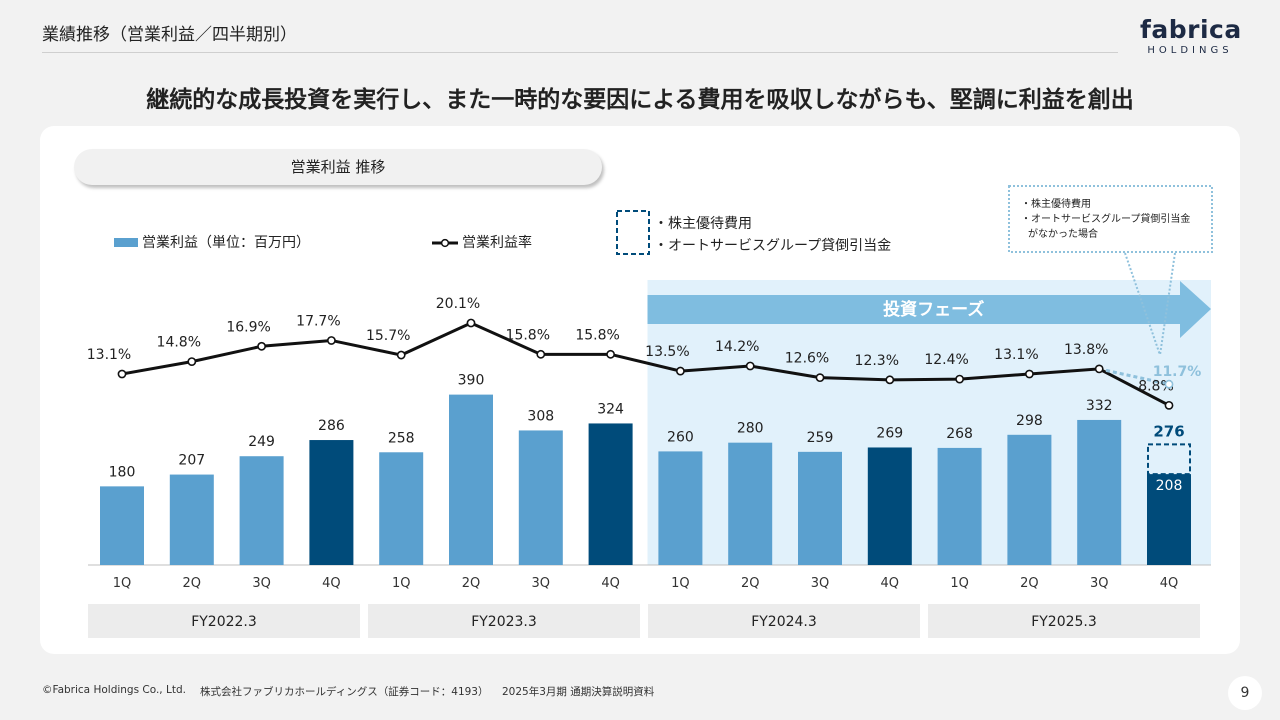 This screenshot has width=1280, height=720. Describe the element at coordinates (1177, 372) in the screenshot. I see `adjusted-margin-label: 11.7%` at that location.